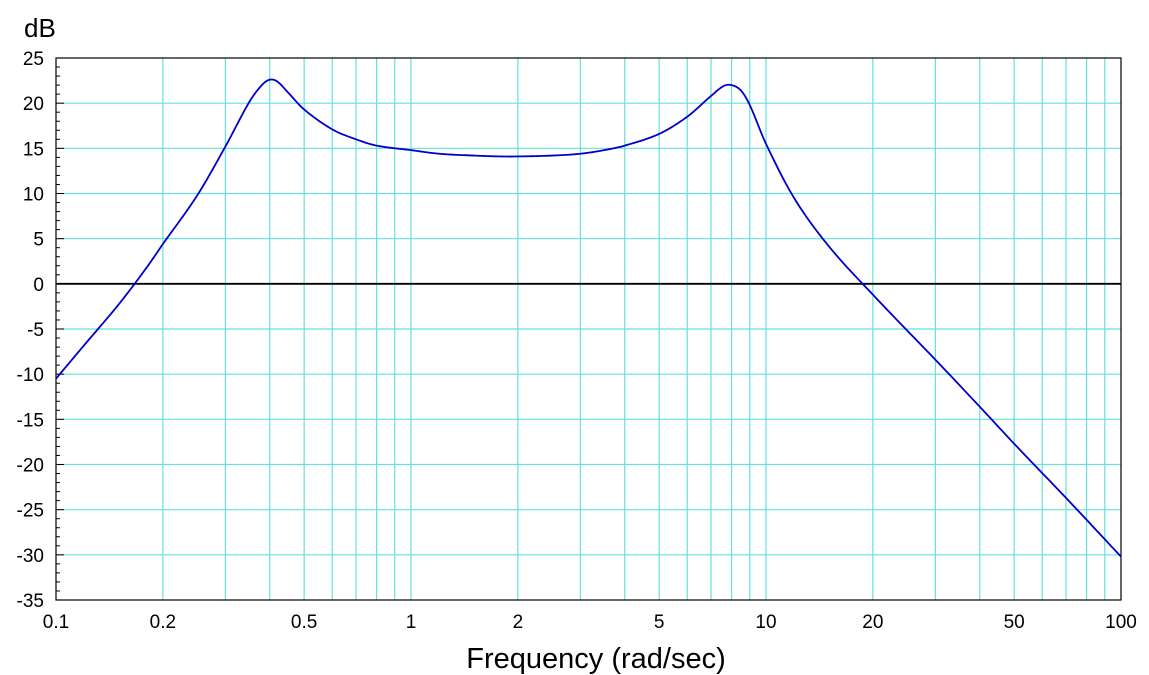 The height and width of the screenshot is (675, 1149). What do you see at coordinates (30, 511) in the screenshot?
I see `y-tick-label: -25` at bounding box center [30, 511].